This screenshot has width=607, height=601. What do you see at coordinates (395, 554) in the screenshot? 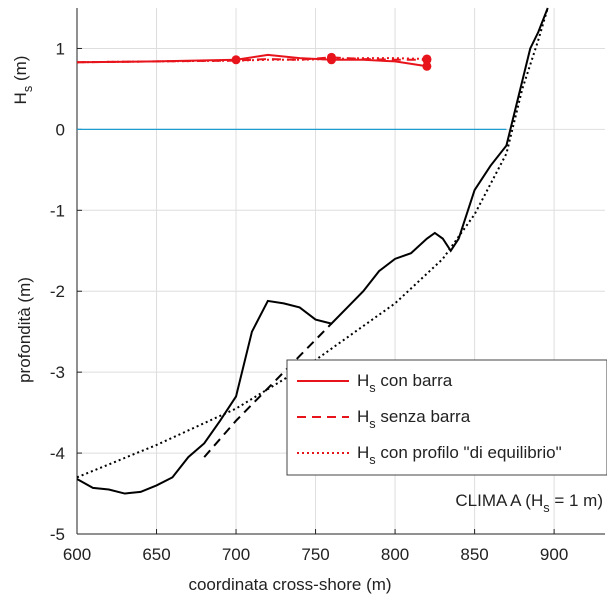
I see `x-tick-label: 800` at bounding box center [395, 554].